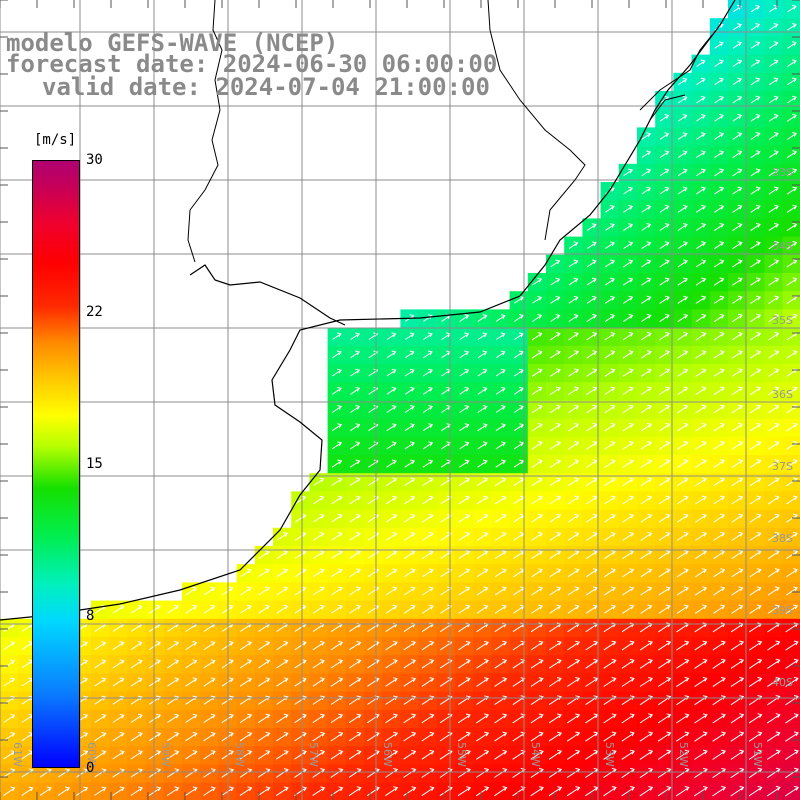 Image resolution: width=800 pixels, height=800 pixels. What do you see at coordinates (782, 682) in the screenshot?
I see `latitude-label: 40S` at bounding box center [782, 682].